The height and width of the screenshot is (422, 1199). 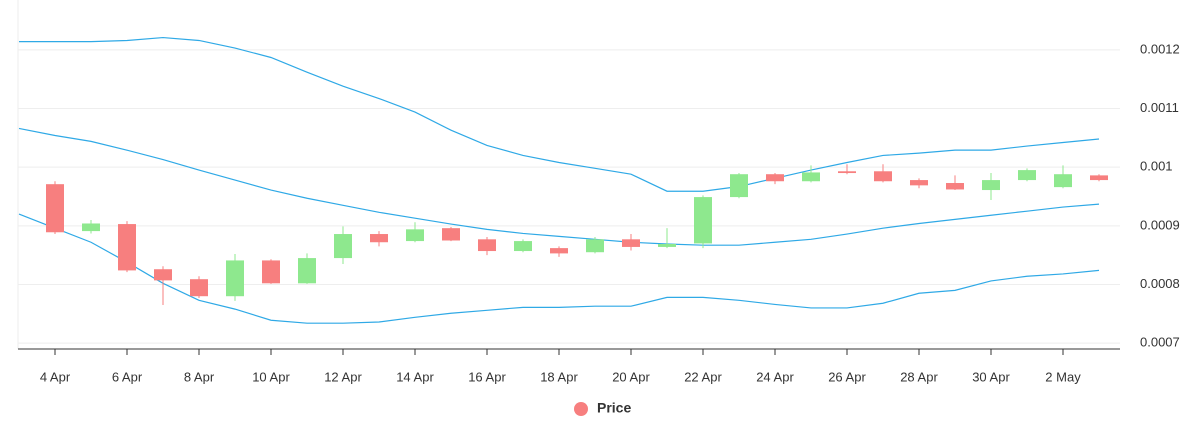 What do you see at coordinates (1160, 342) in the screenshot?
I see `y-tick-label: 0.0007` at bounding box center [1160, 342].